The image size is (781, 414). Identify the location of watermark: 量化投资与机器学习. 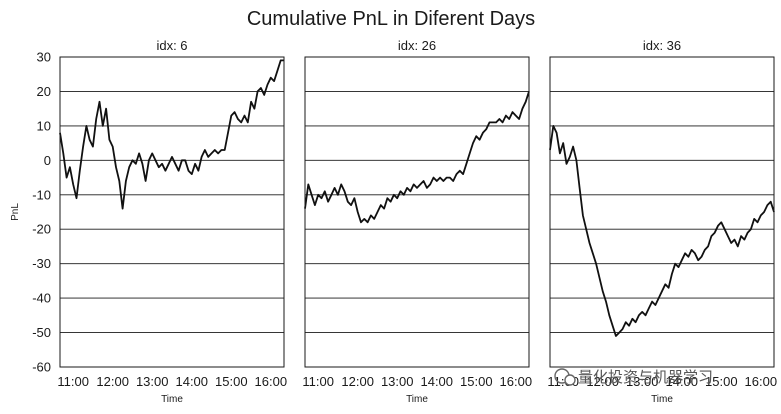
(633, 377).